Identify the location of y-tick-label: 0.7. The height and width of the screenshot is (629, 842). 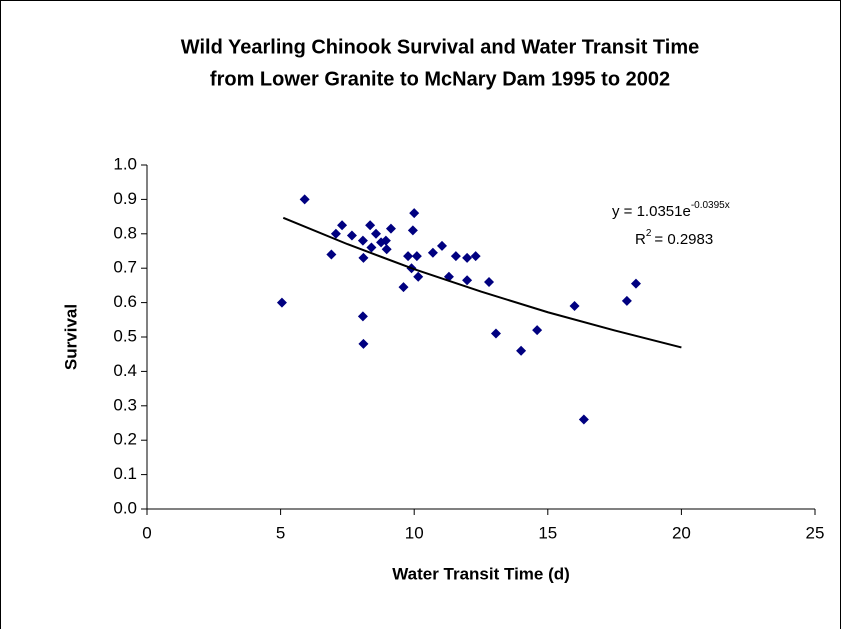
(125, 267).